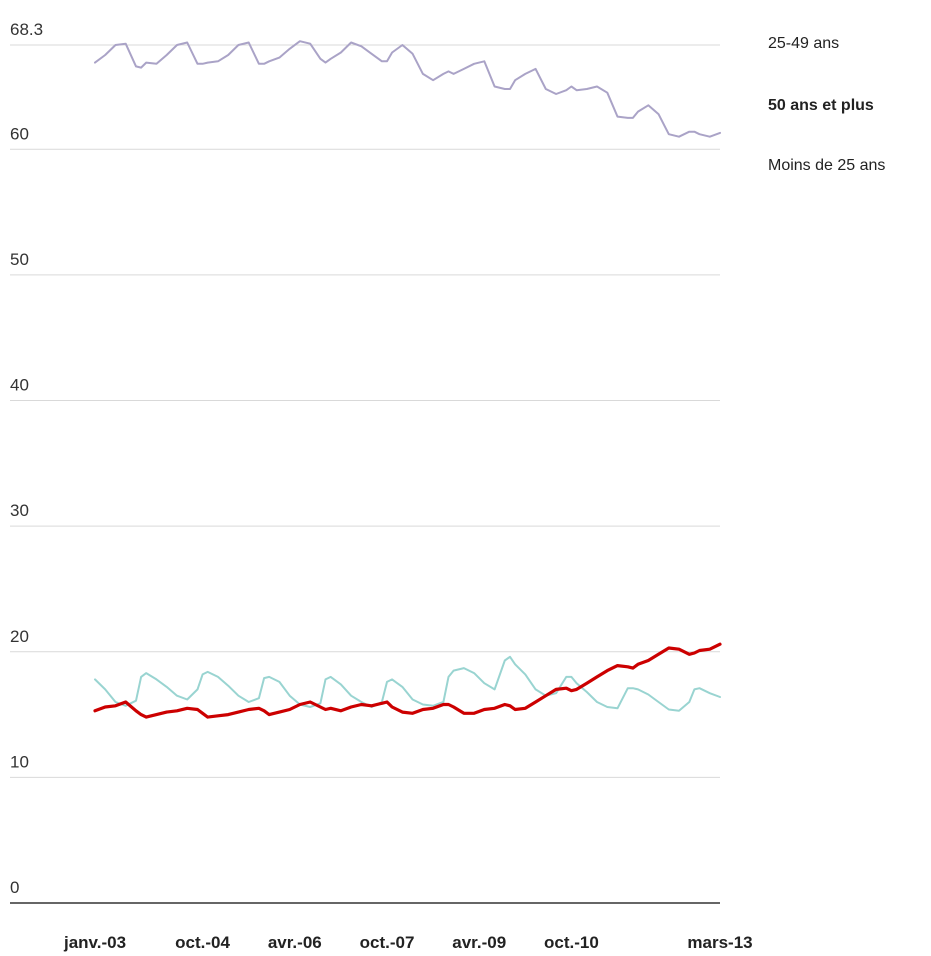  Describe the element at coordinates (407, 89) in the screenshot. I see `series-line-25-49-ans` at that location.